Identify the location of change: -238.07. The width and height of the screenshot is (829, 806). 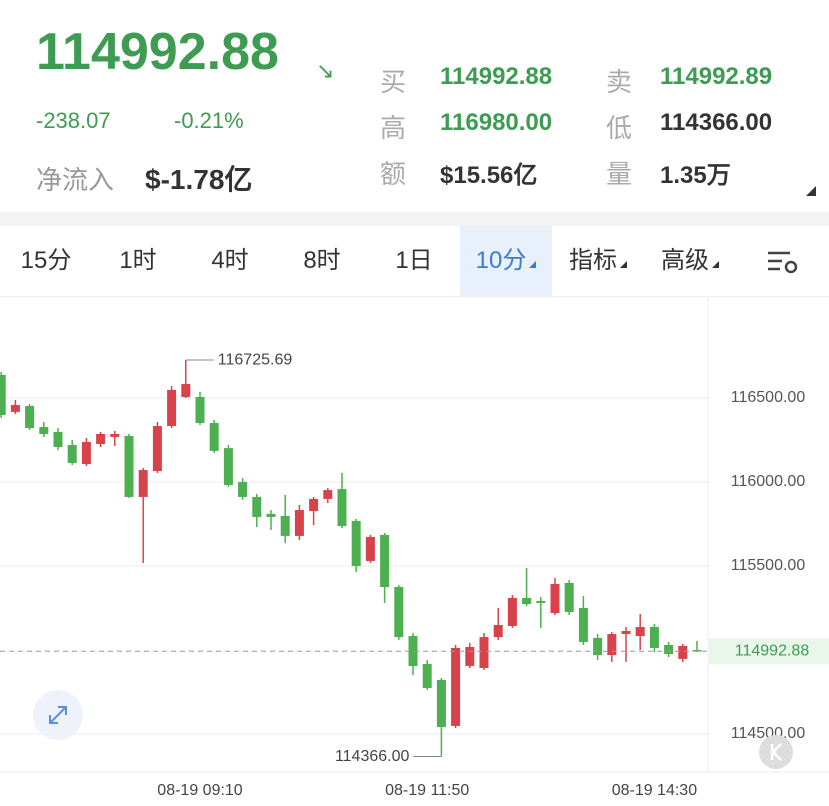
(73, 120).